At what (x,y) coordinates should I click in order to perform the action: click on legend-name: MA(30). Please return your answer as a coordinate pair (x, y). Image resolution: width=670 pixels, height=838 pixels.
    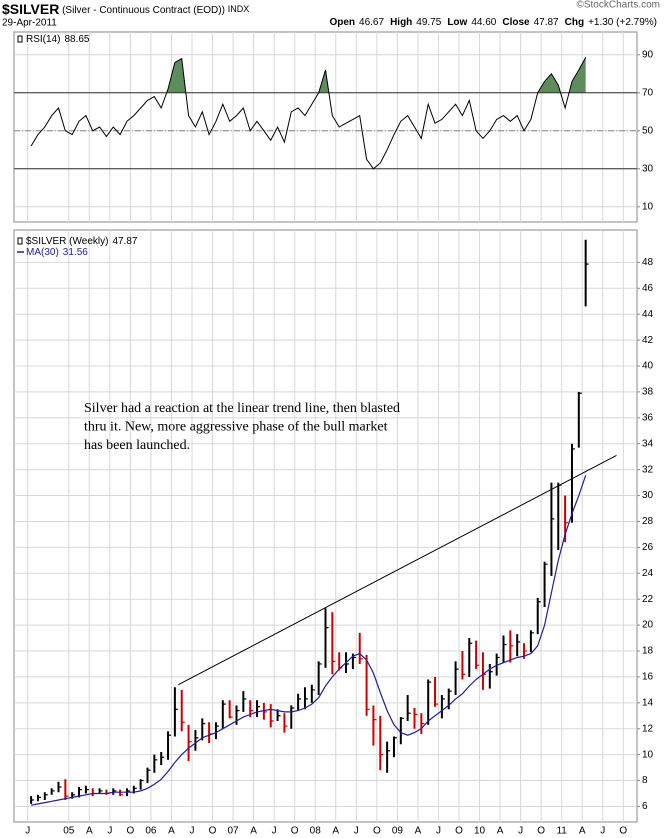
    Looking at the image, I should click on (42, 252).